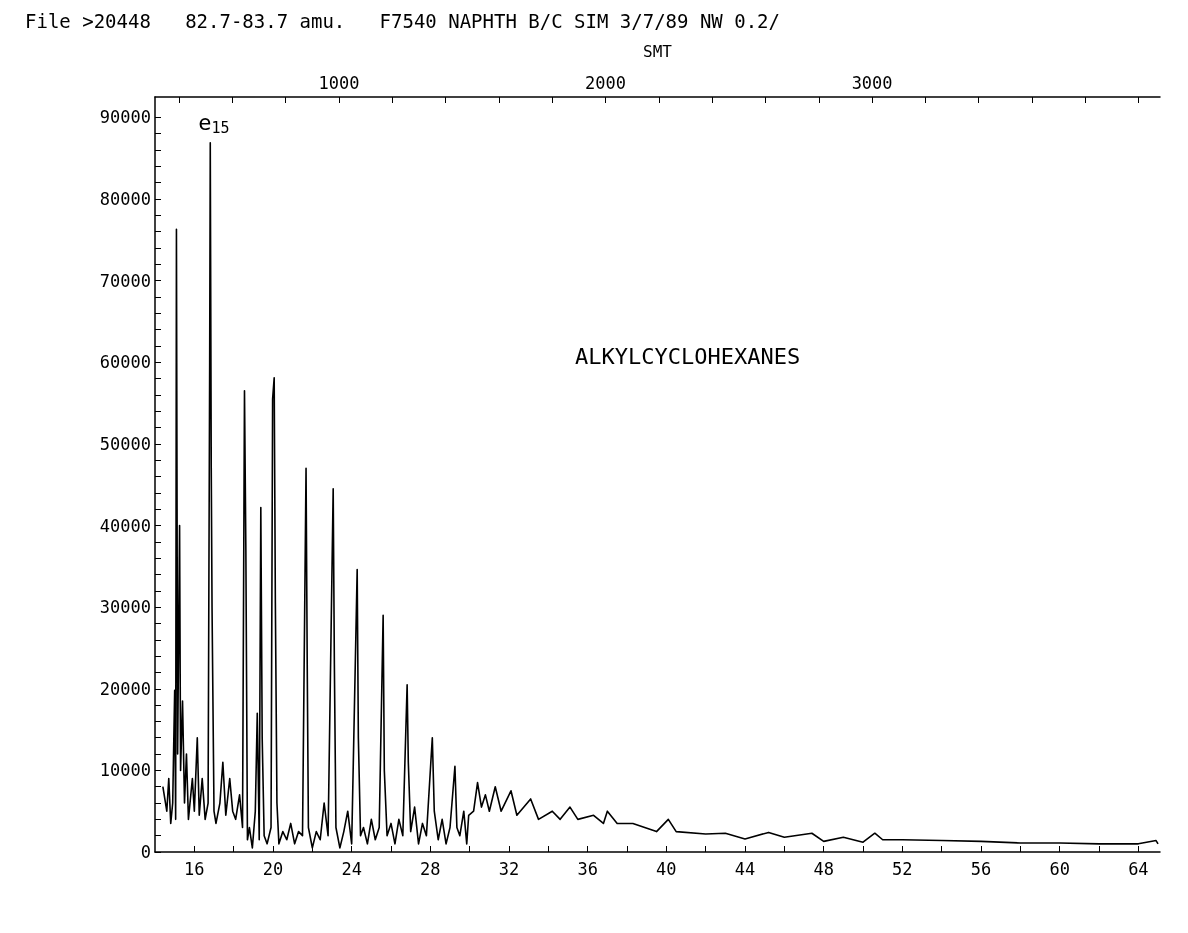 This screenshot has height=933, width=1188. I want to click on x-tick-label: 56, so click(981, 868).